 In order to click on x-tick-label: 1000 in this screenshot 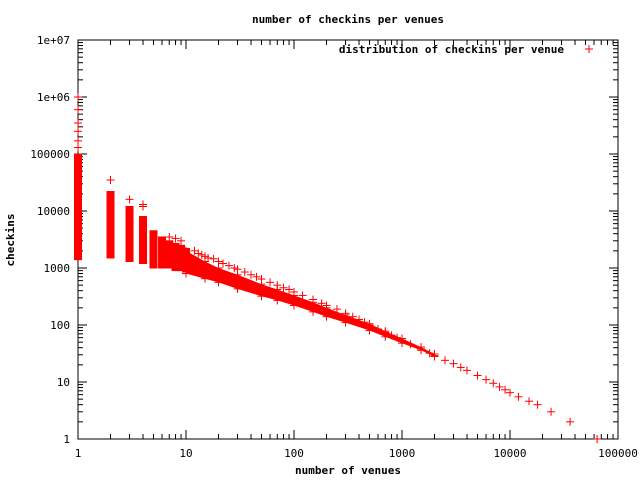, I will do `click(402, 453)`.